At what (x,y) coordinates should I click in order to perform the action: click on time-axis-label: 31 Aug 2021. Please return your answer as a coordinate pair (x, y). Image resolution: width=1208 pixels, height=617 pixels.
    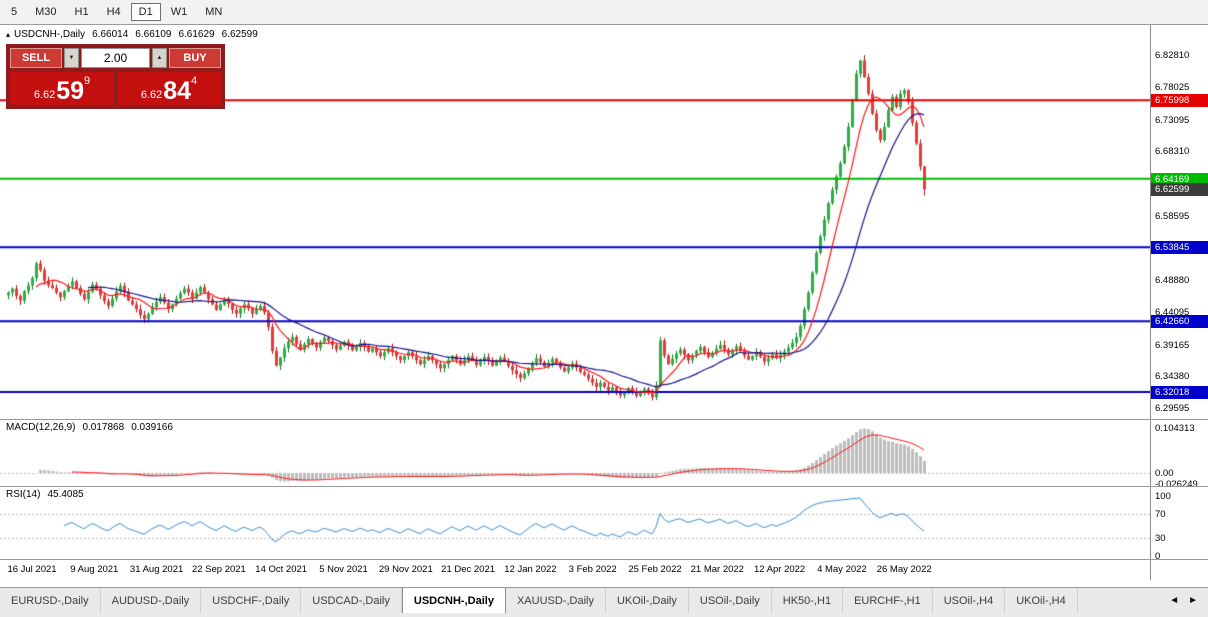
    Looking at the image, I should click on (156, 569).